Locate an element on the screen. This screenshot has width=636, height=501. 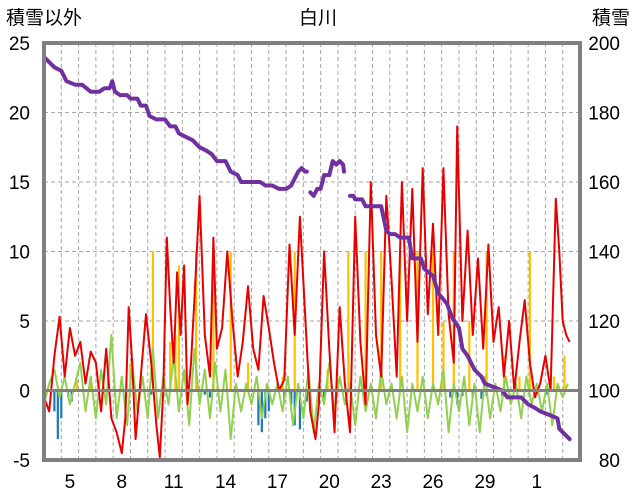
left-y-tick-label: 20 is located at coordinates (19, 114).